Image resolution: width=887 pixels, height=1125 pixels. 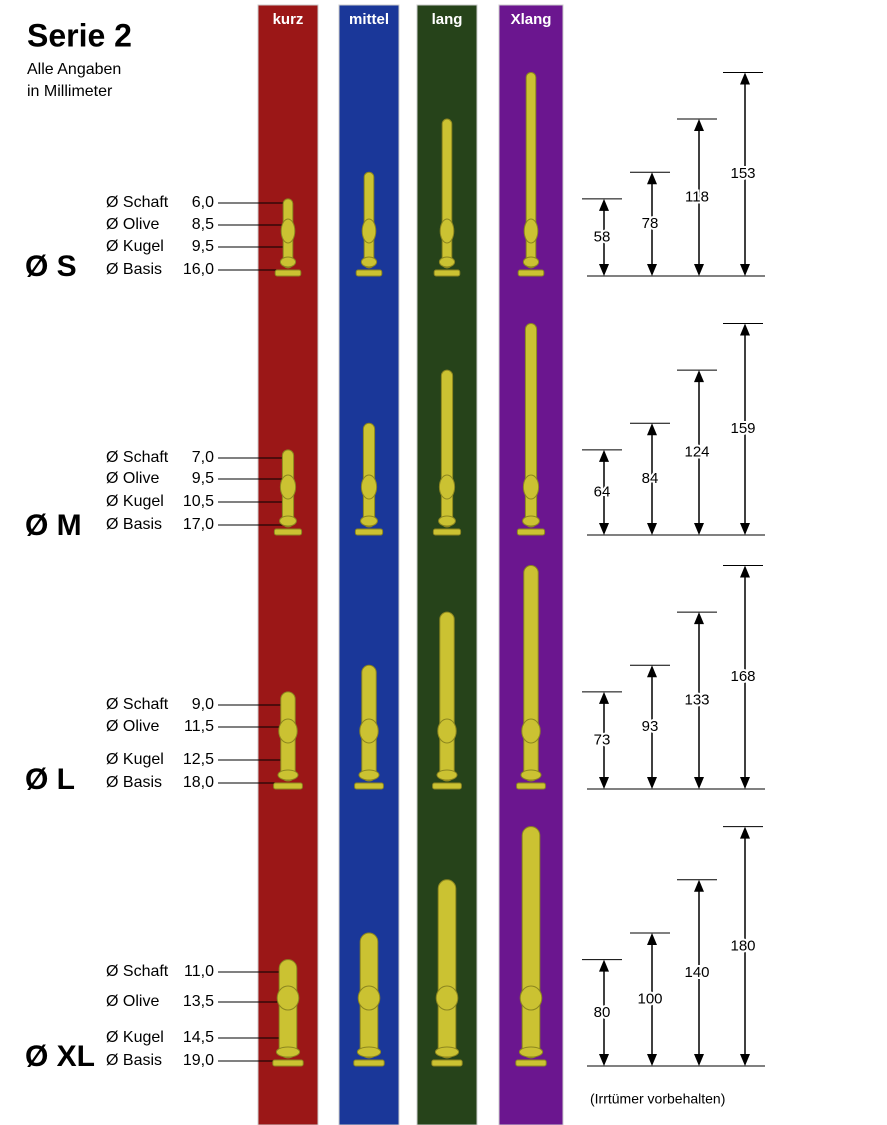 I want to click on diameter-value: 14,5, so click(x=198, y=1037).